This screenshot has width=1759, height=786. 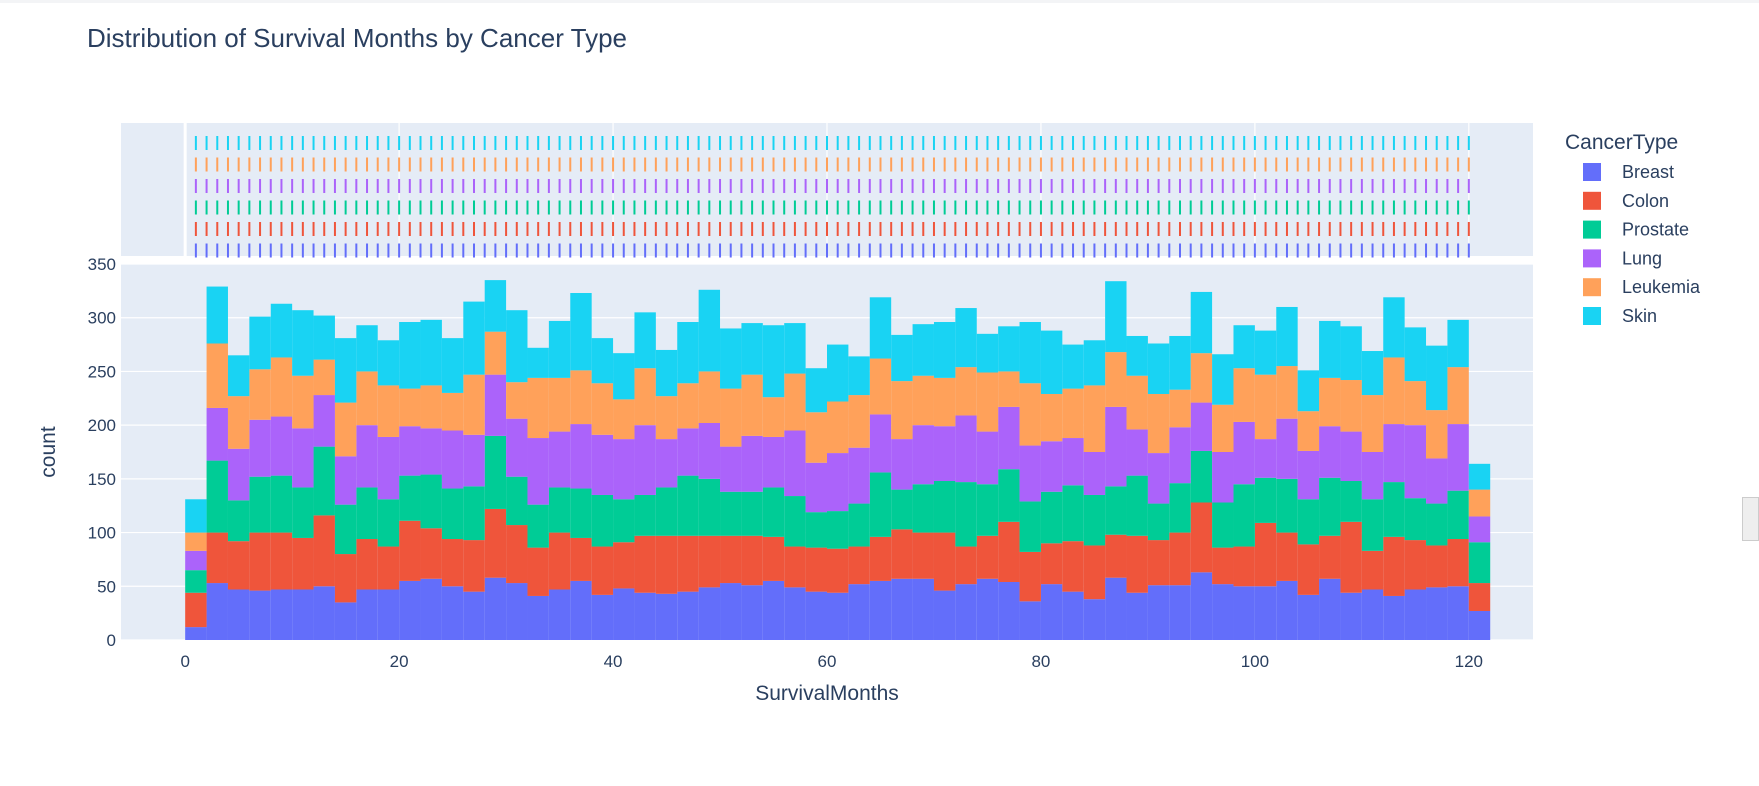 What do you see at coordinates (1642, 287) in the screenshot?
I see `legend-item-leukemia: Leukemia` at bounding box center [1642, 287].